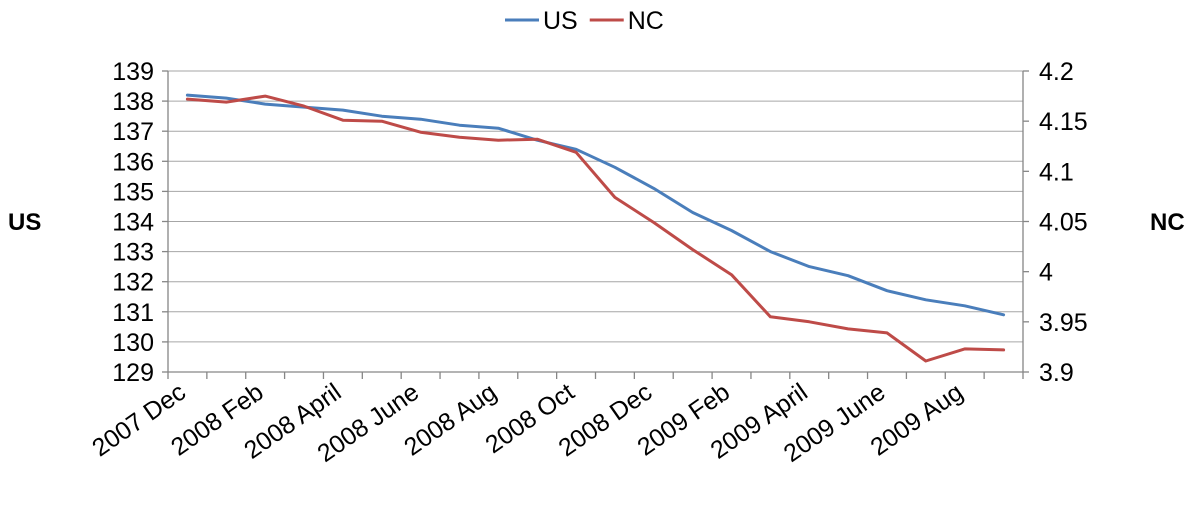 Image resolution: width=1203 pixels, height=514 pixels. Describe the element at coordinates (133, 72) in the screenshot. I see `left-y-tick-label: 139` at that location.